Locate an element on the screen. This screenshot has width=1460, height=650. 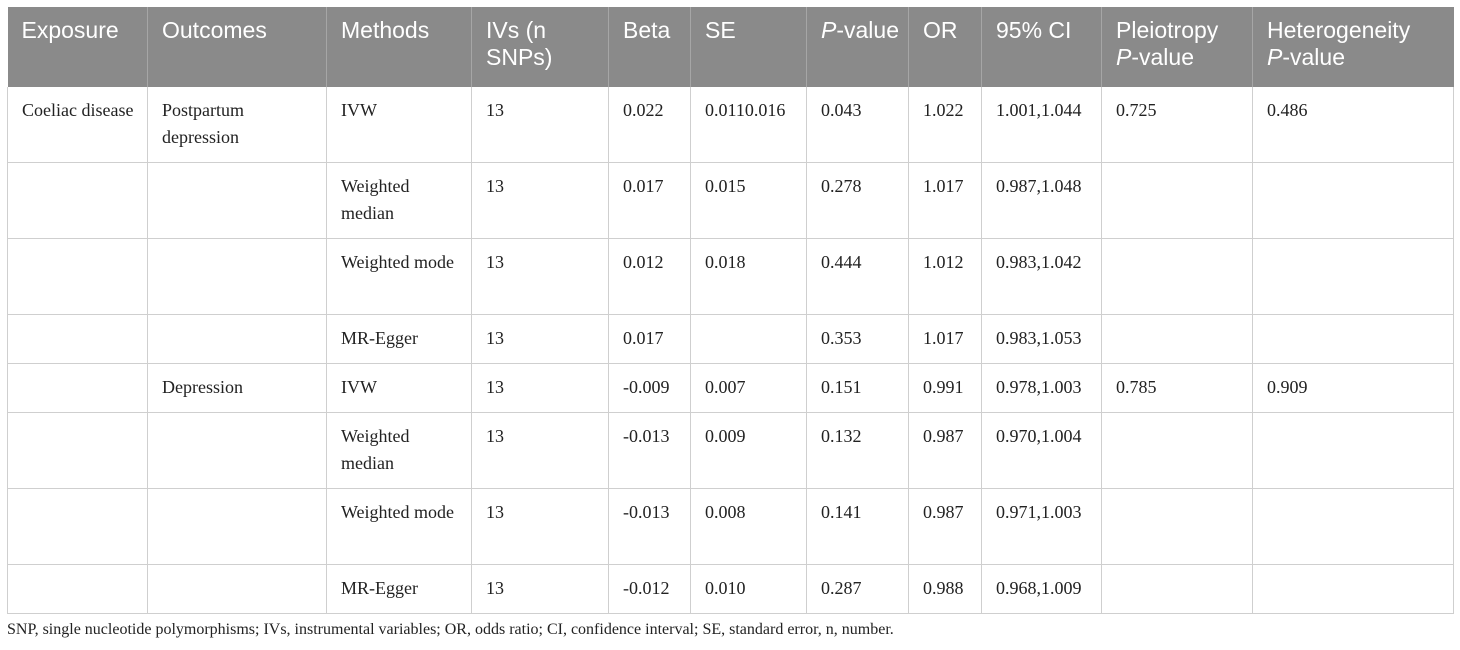
cell-ci: 0.983,1.042 is located at coordinates (1041, 276).